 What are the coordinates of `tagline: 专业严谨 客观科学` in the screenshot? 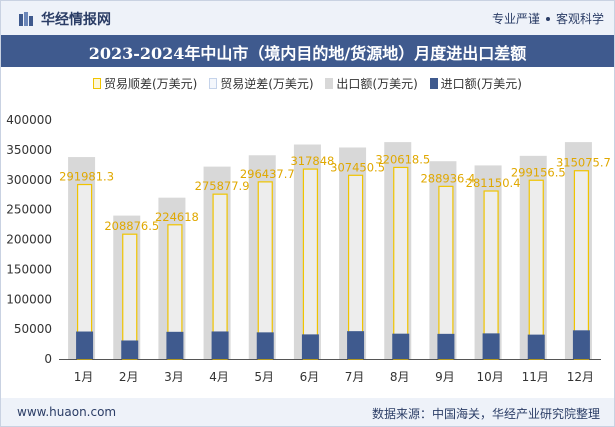 It's located at (548, 18).